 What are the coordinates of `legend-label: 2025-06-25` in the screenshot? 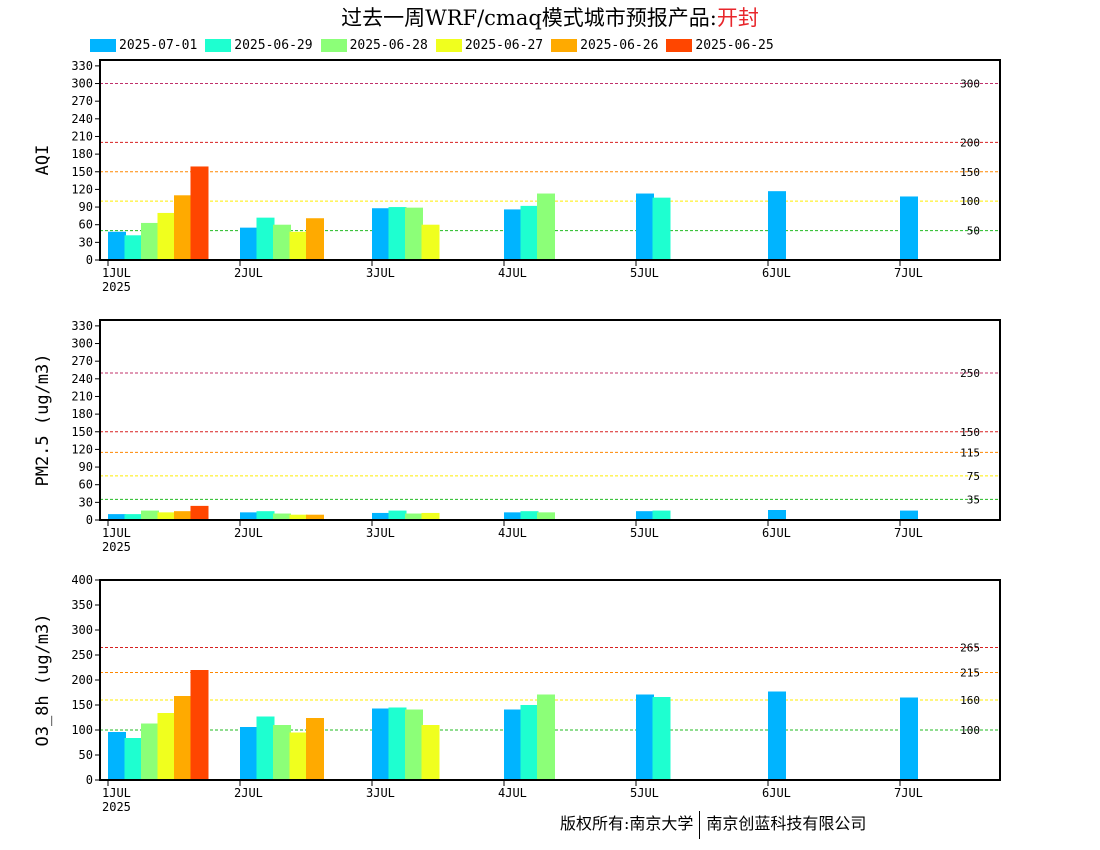 It's located at (734, 45).